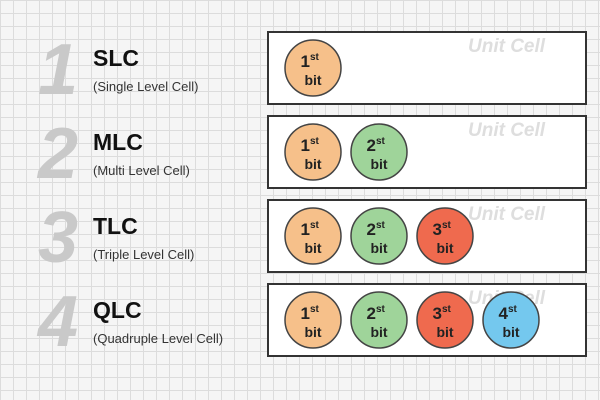 The image size is (600, 400). I want to click on bit-ordinal: 4, so click(504, 313).